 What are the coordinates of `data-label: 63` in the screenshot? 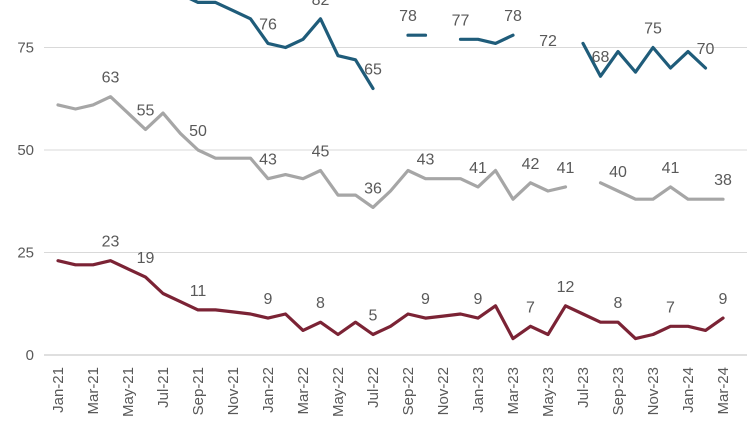 It's located at (111, 78).